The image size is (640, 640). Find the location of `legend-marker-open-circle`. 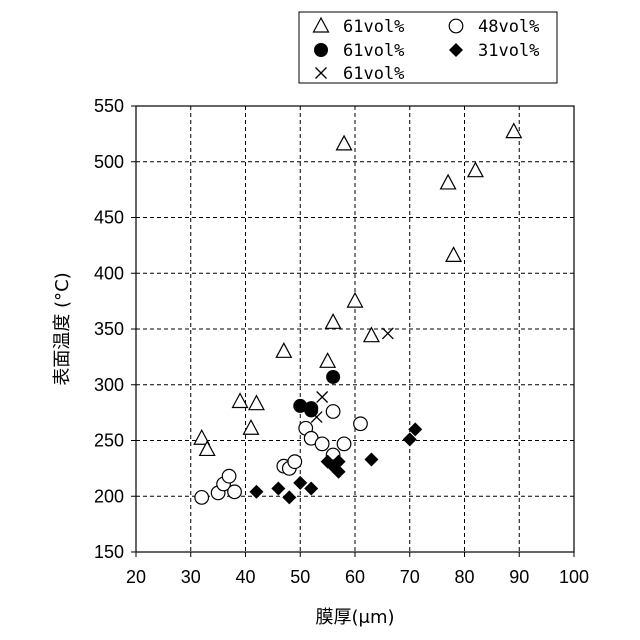

legend-marker-open-circle is located at coordinates (456, 26).